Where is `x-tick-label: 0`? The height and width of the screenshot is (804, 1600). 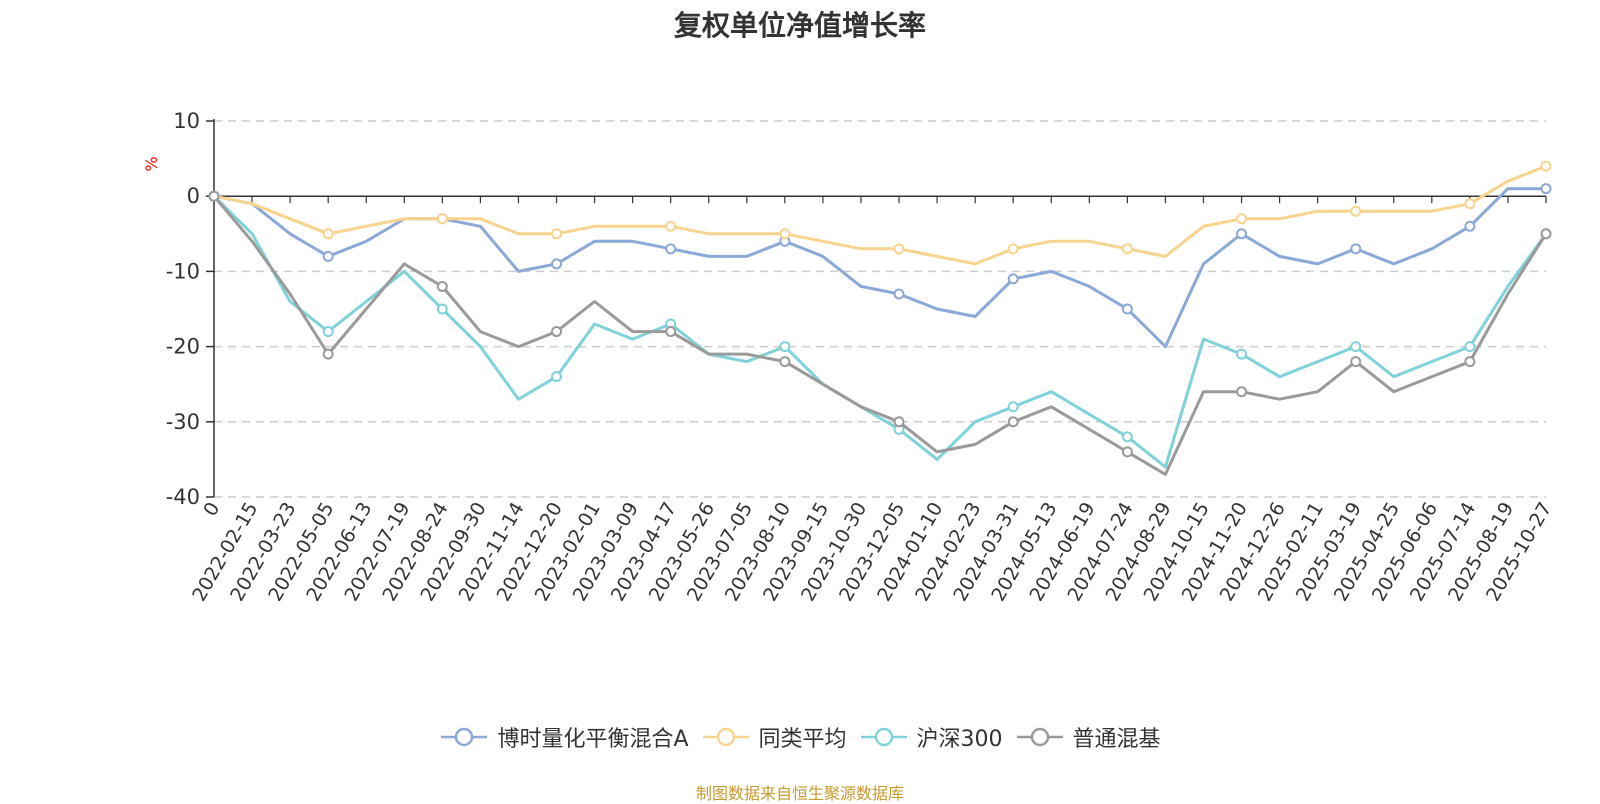
x-tick-label: 0 is located at coordinates (211, 509).